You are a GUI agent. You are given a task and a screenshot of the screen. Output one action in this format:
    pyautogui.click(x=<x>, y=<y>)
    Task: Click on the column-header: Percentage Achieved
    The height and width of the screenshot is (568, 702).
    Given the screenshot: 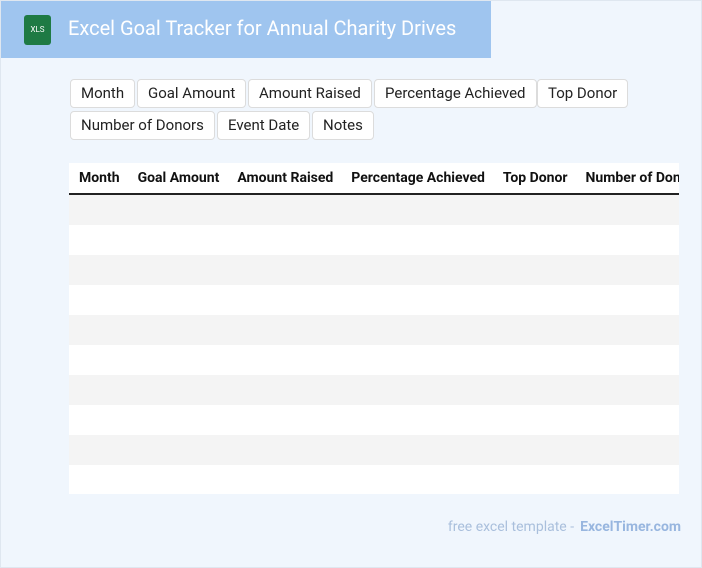 What is the action you would take?
    pyautogui.click(x=417, y=179)
    